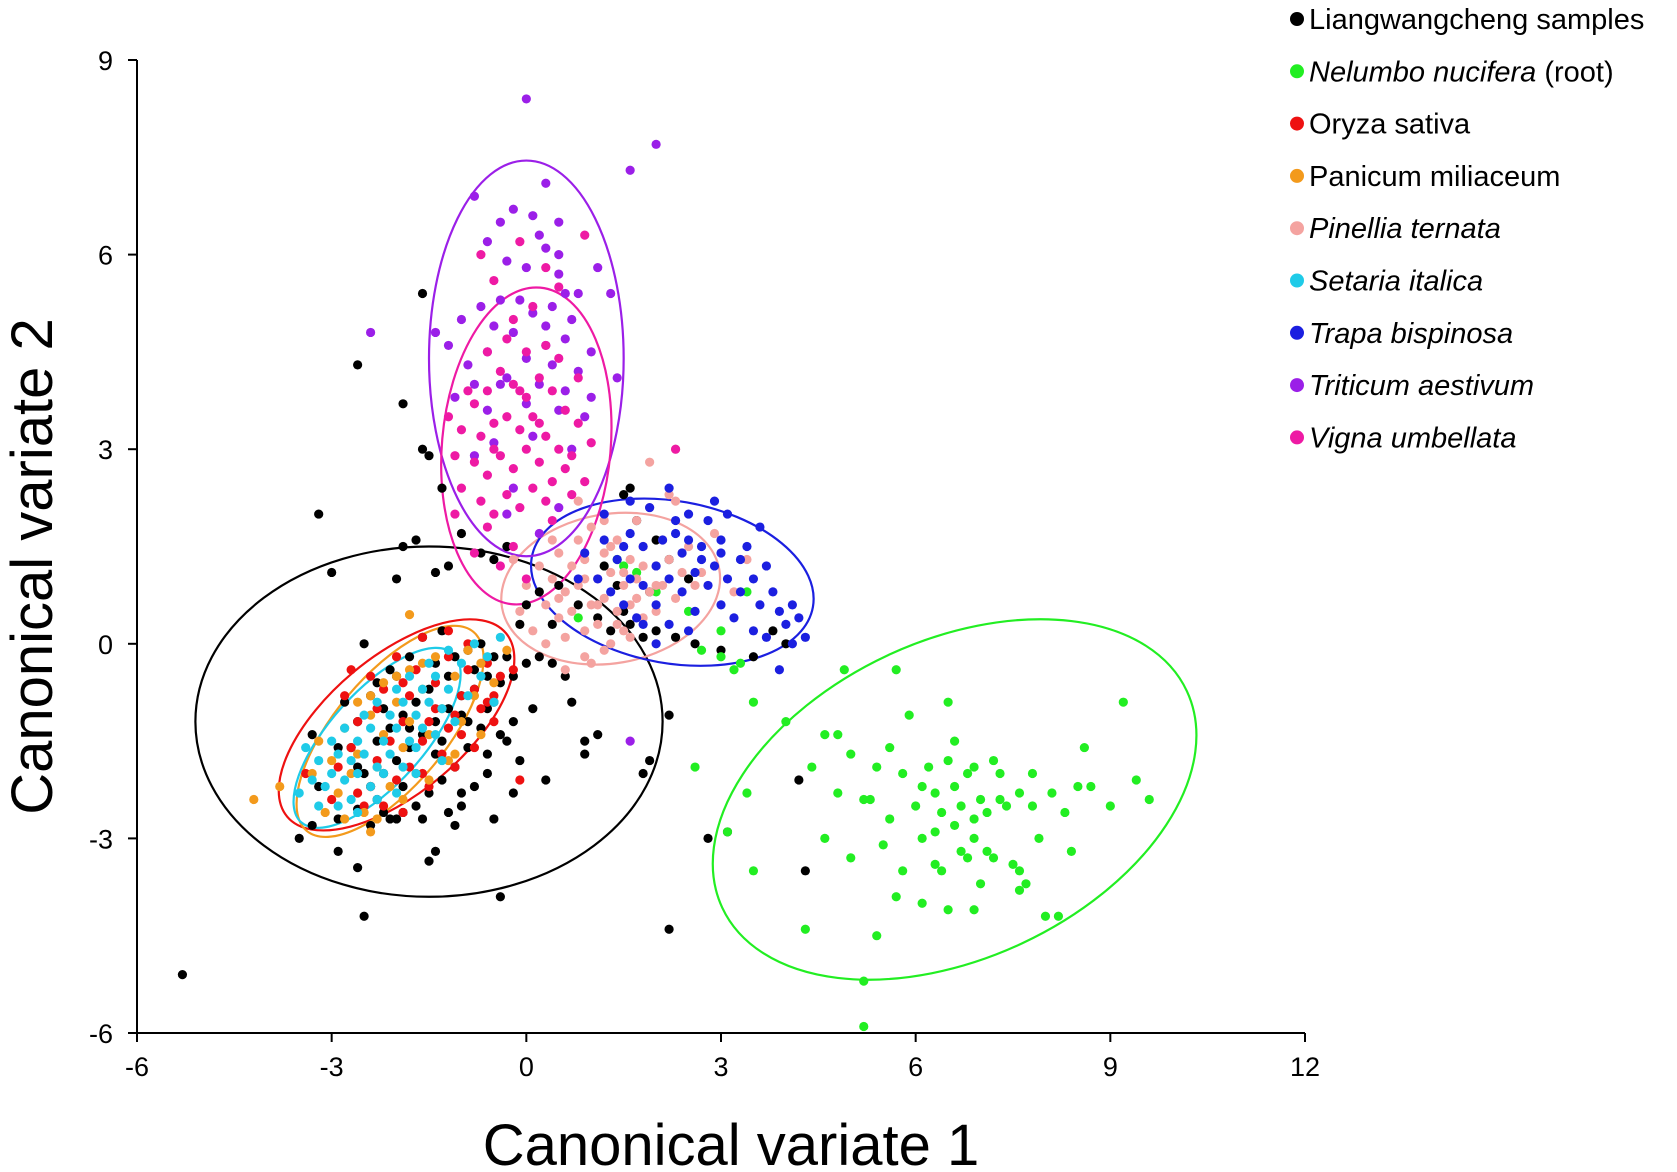 The height and width of the screenshot is (1172, 1677). What do you see at coordinates (1452, 72) in the screenshot?
I see `legend-item-nelumbo-nucifera: Nelumbo nucifera (root)` at bounding box center [1452, 72].